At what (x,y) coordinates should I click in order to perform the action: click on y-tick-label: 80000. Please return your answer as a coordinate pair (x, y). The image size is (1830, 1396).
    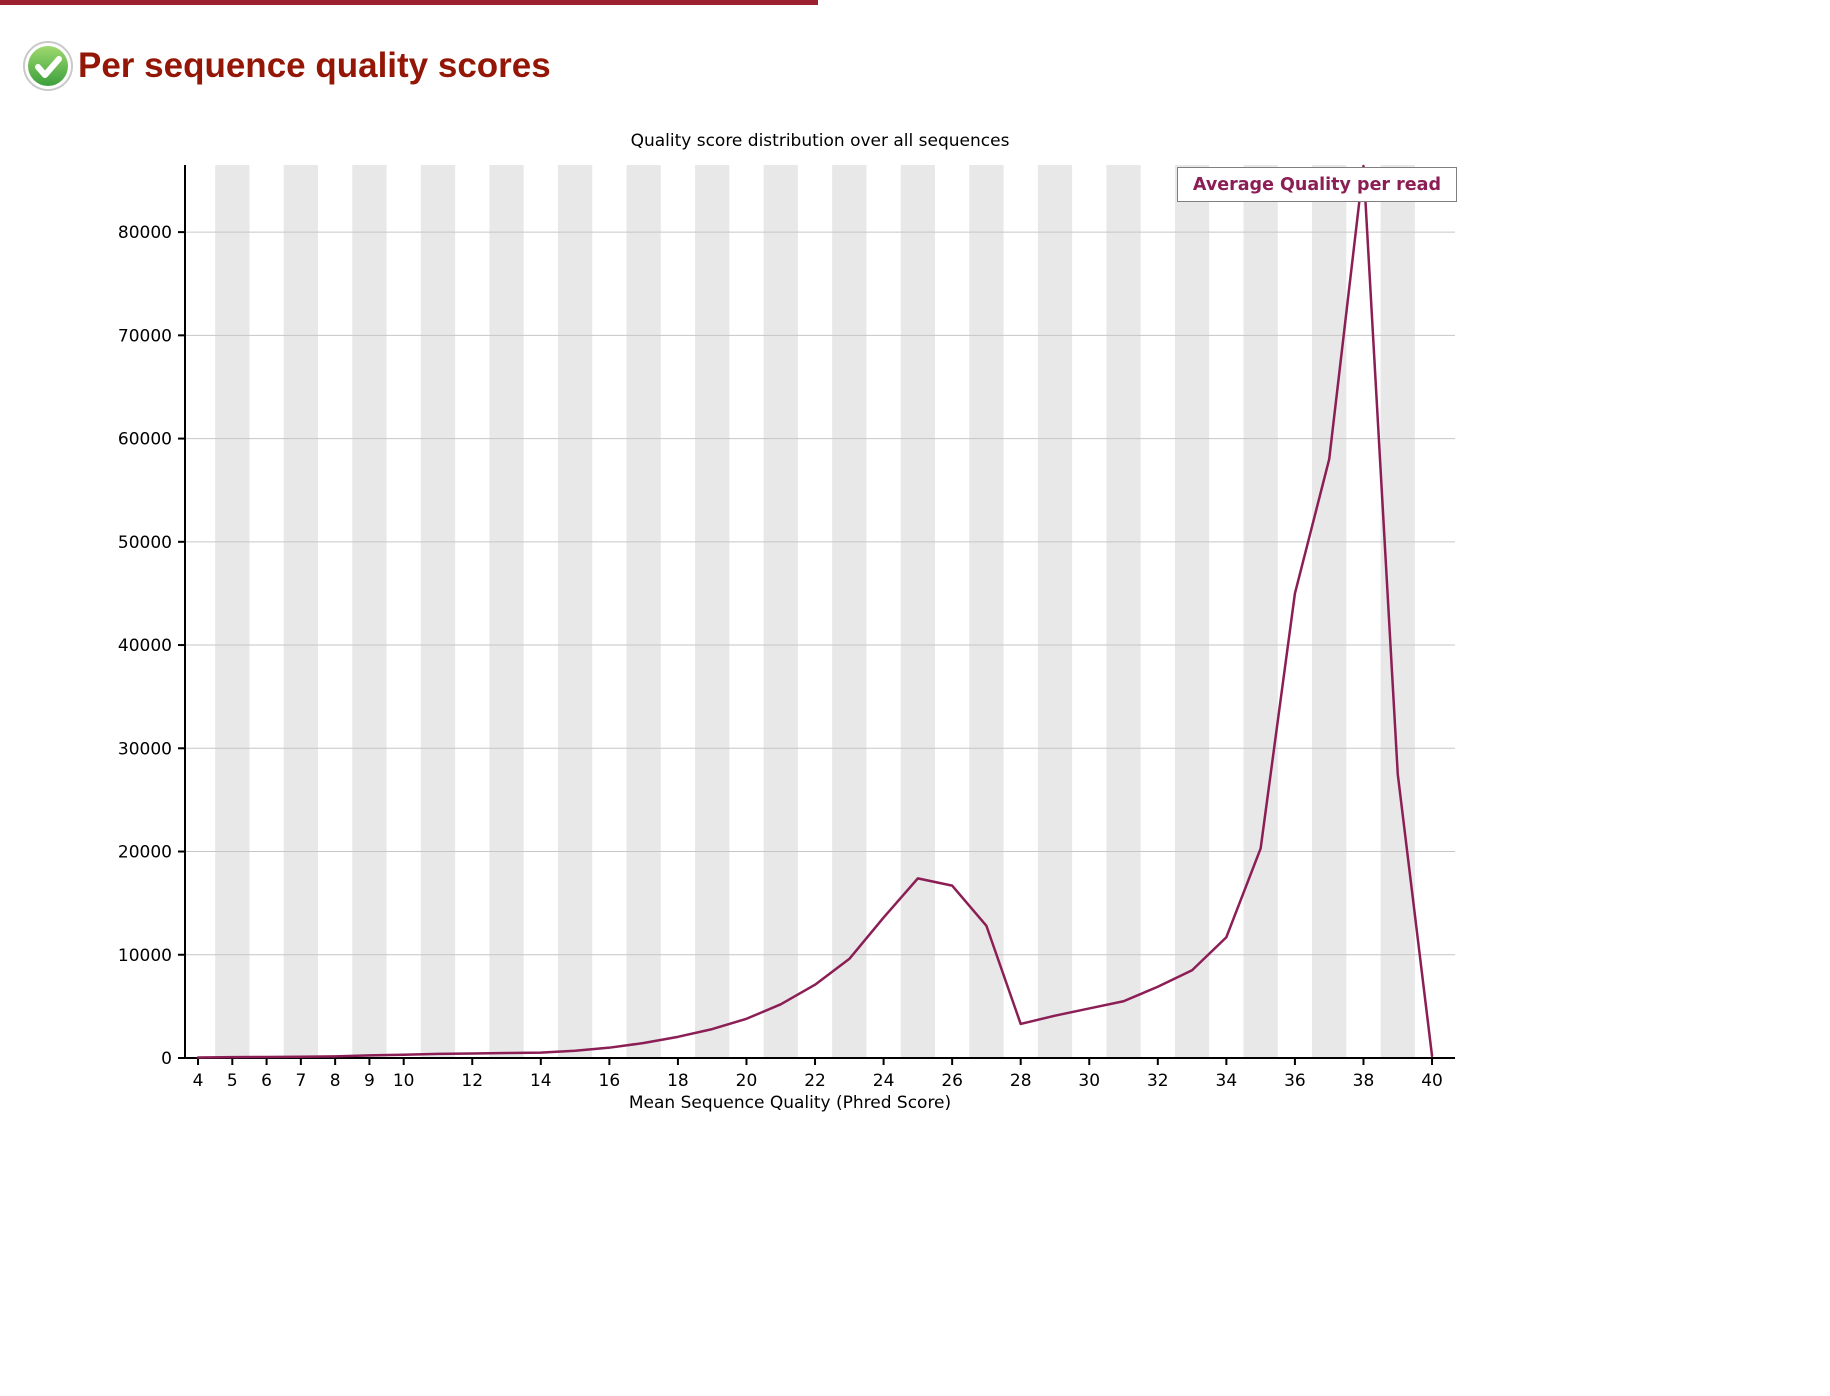
    Looking at the image, I should click on (145, 233).